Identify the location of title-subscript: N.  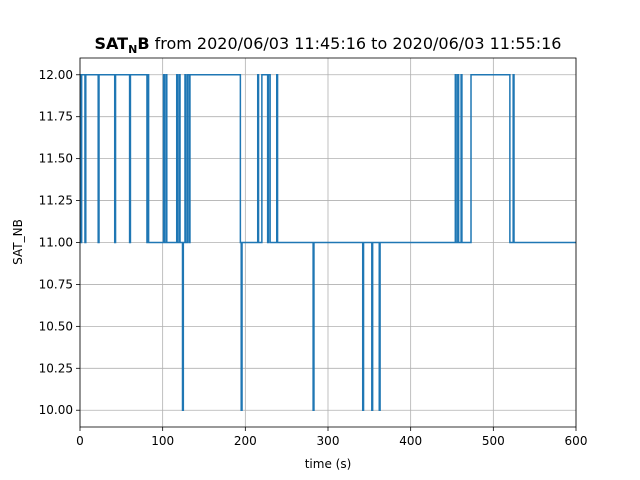
(132, 49).